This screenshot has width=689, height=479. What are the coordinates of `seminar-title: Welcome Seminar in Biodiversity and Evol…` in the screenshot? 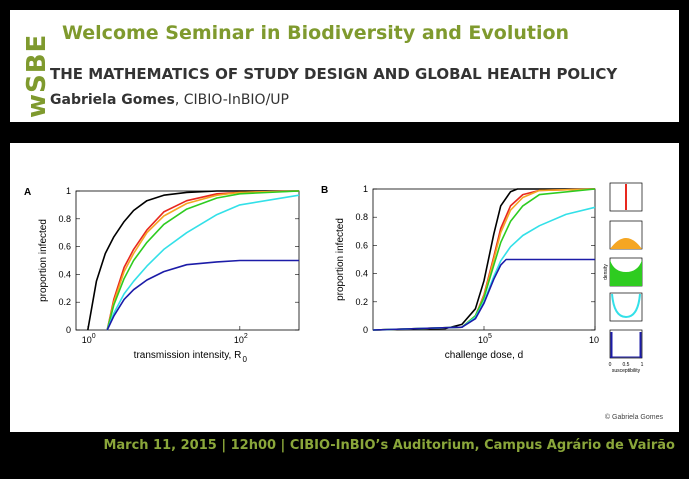 It's located at (316, 33).